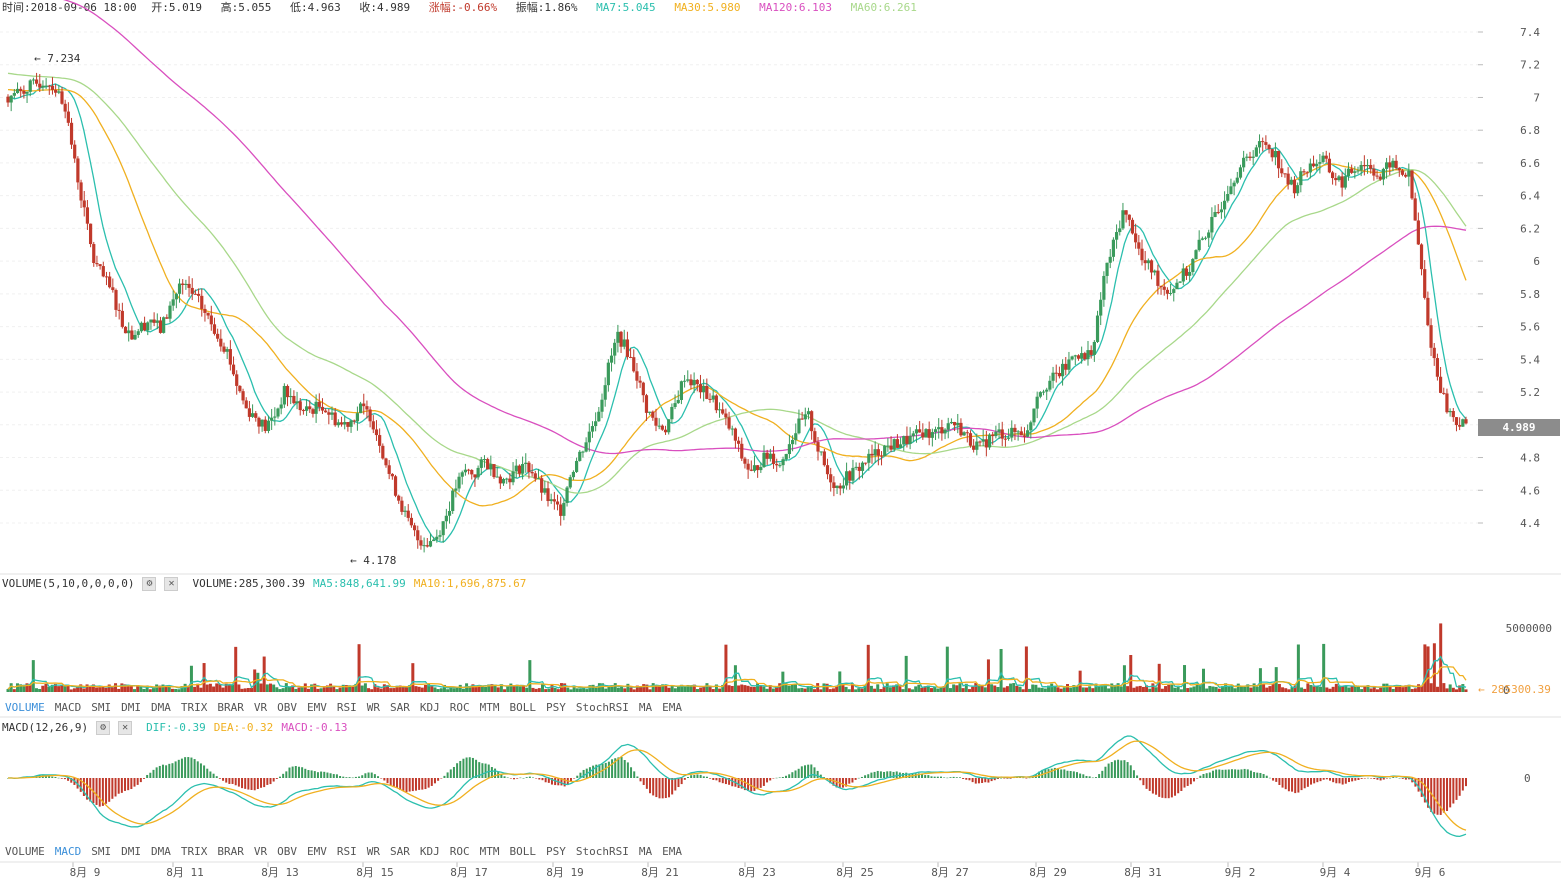  Describe the element at coordinates (103, 728) in the screenshot. I see `macd-settings-gear-icon: ⚙` at that location.